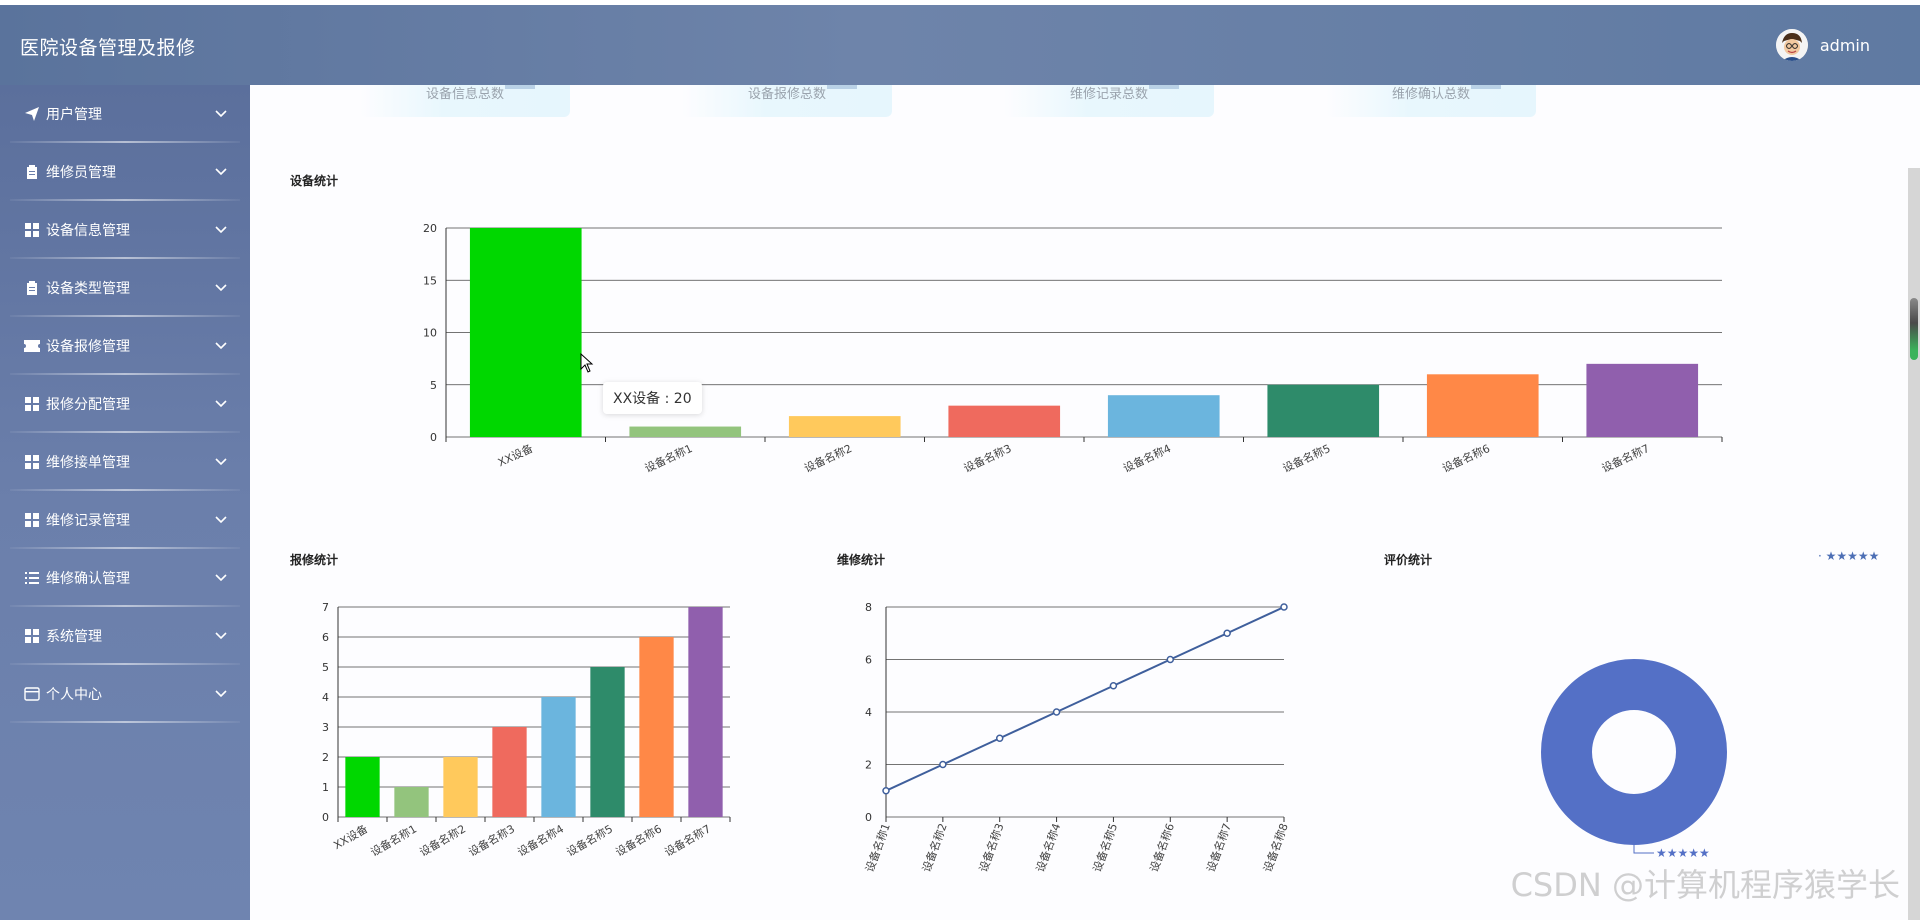  Describe the element at coordinates (430, 228) in the screenshot. I see `y-tick-label: 20` at that location.